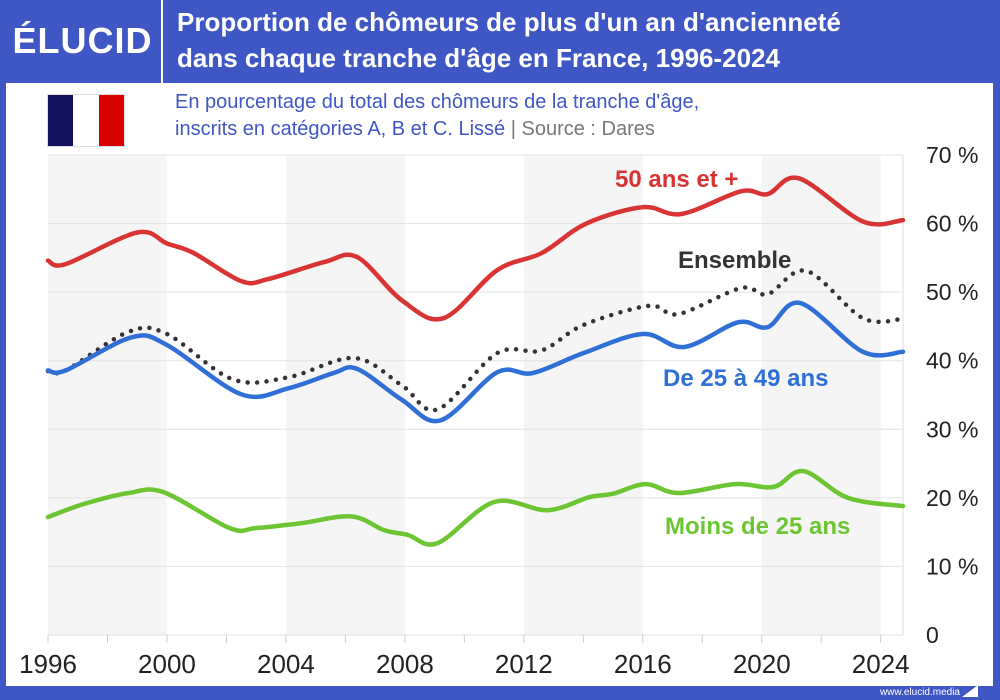 This screenshot has height=700, width=1000. Describe the element at coordinates (952, 498) in the screenshot. I see `y-tick-label: 20 %` at that location.